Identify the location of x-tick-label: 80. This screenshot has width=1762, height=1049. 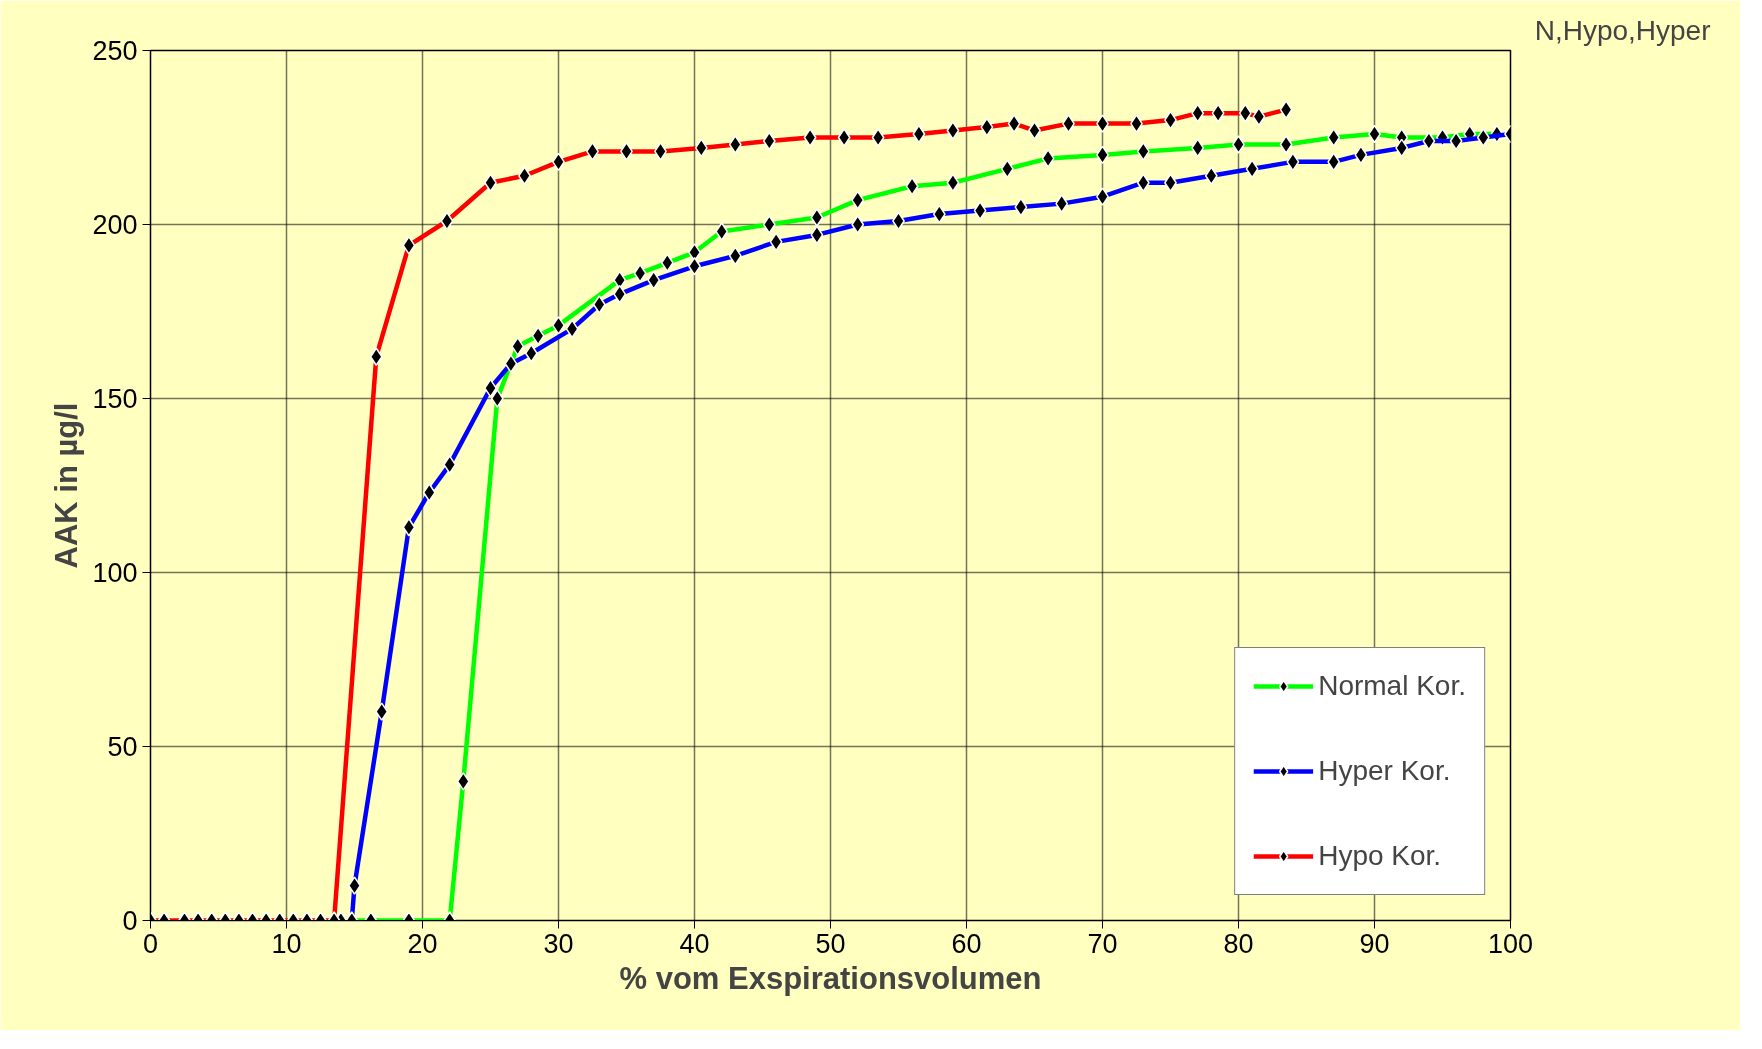
(1238, 943).